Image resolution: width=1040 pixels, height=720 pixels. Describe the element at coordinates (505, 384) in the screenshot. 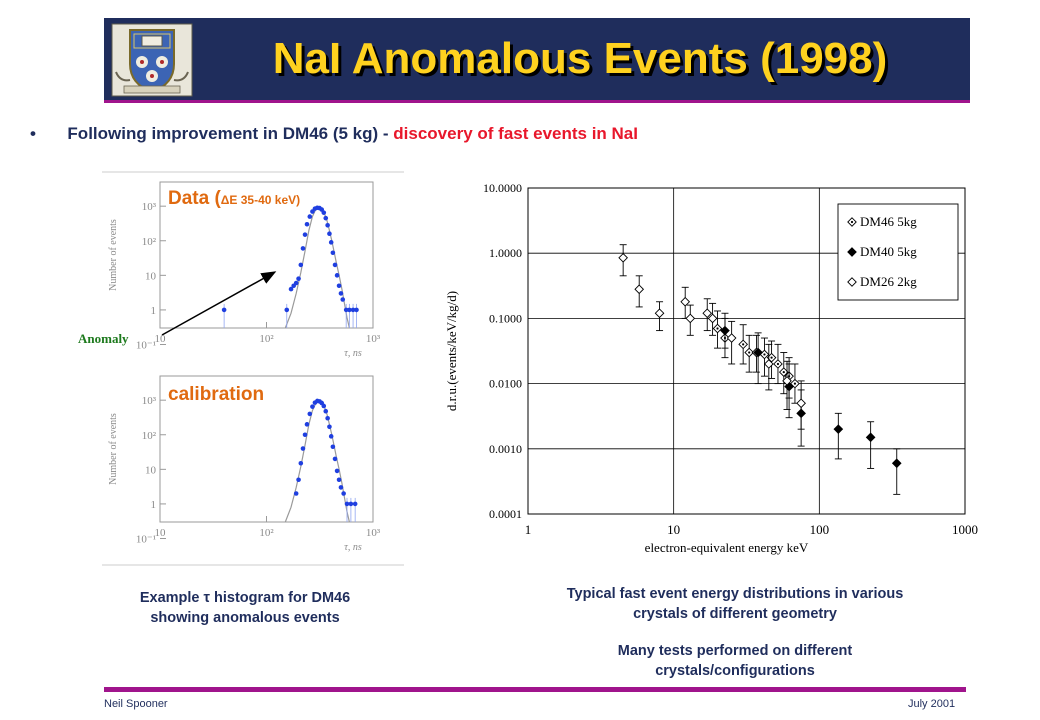

I see `y-tick-label: 0.0100` at that location.